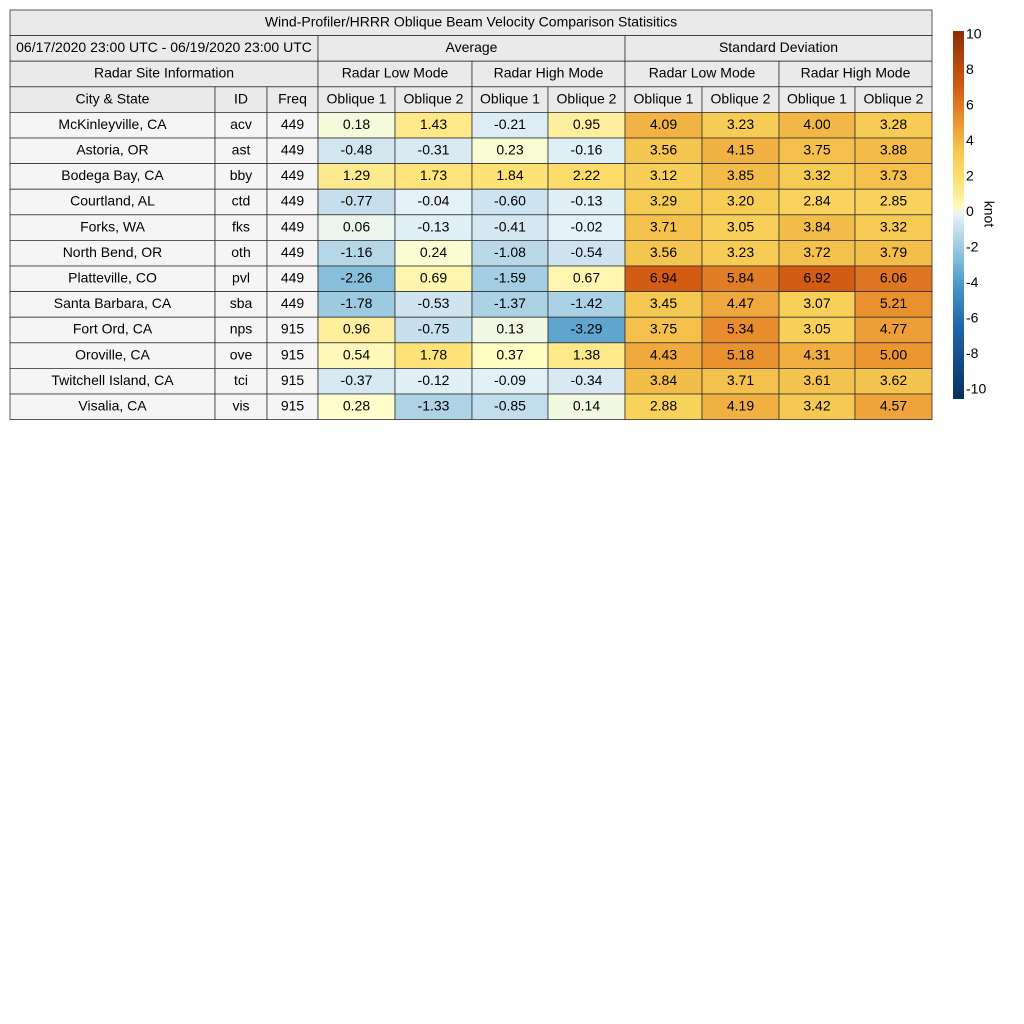  I want to click on value-label: 0.69, so click(433, 278).